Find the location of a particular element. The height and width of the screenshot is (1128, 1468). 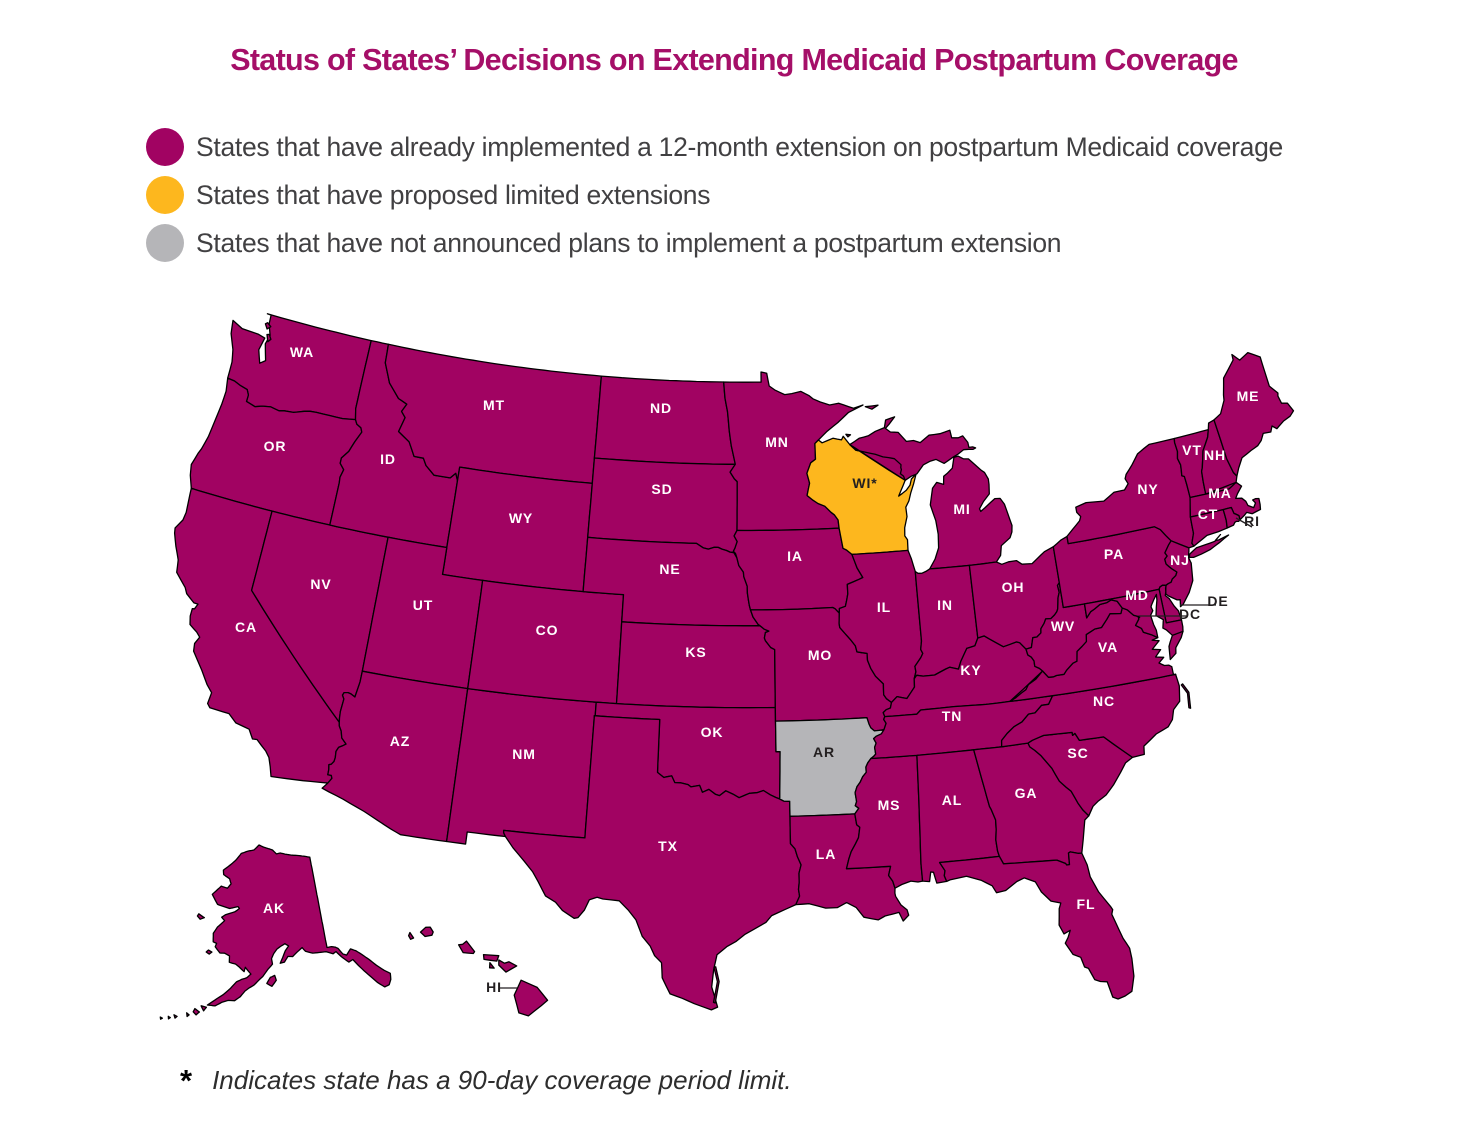

svg-text: CO is located at coordinates (547, 630).